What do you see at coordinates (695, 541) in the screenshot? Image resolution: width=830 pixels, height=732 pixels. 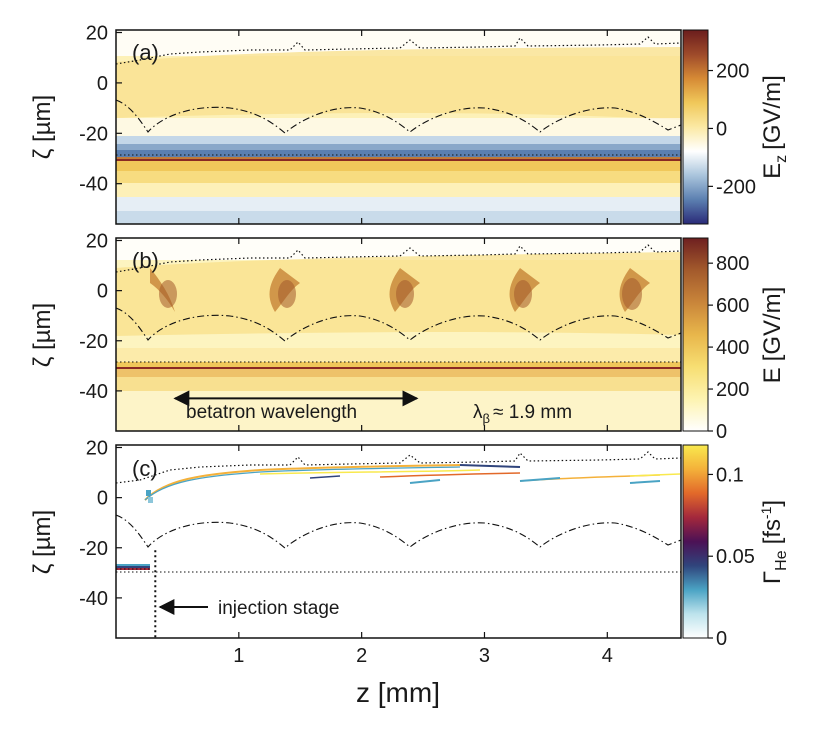 I see `panel-c-colorbar` at bounding box center [695, 541].